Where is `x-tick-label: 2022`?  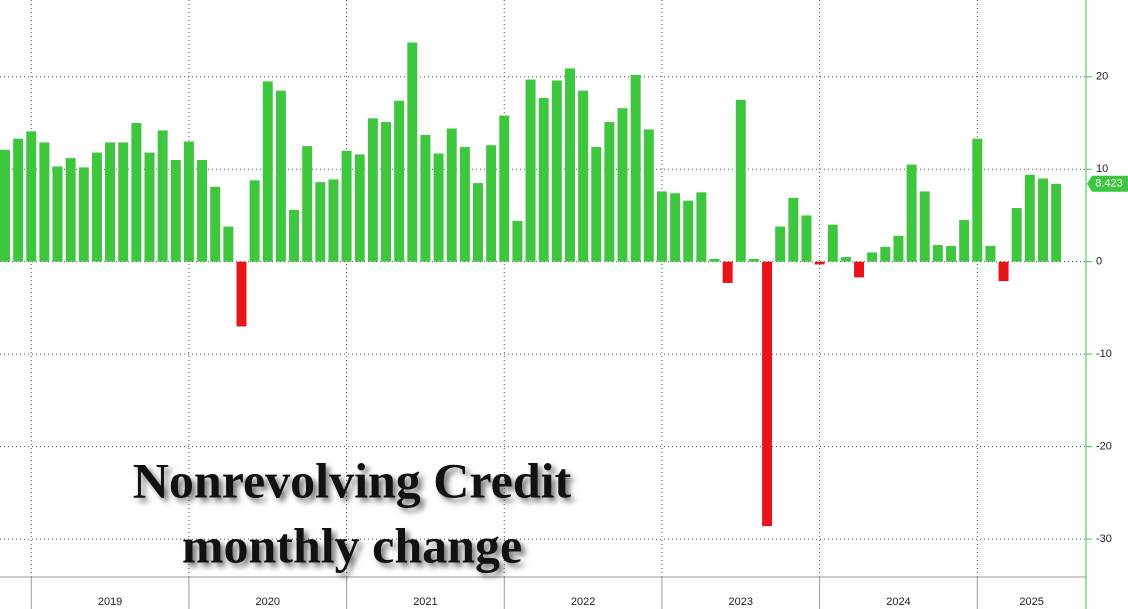
x-tick-label: 2022 is located at coordinates (583, 602).